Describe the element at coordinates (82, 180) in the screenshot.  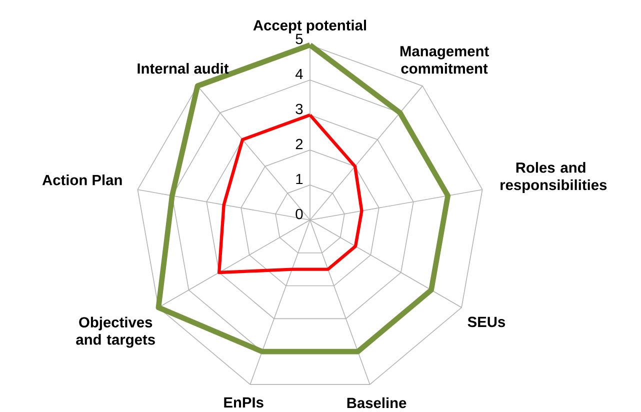
I see `spoke-label: Action Plan` at that location.